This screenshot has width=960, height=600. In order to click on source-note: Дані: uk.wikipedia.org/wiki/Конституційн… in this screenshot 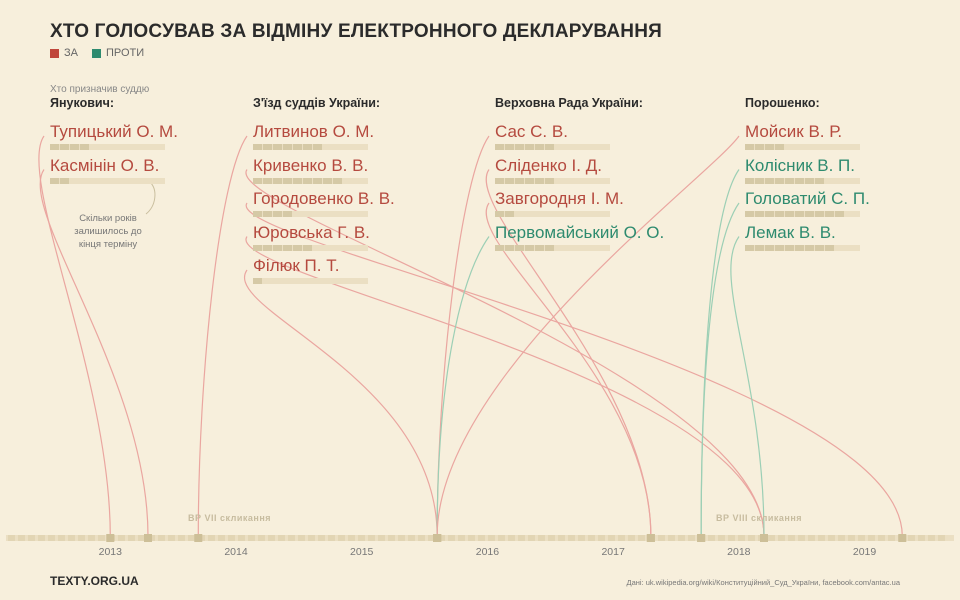, I will do `click(763, 582)`.